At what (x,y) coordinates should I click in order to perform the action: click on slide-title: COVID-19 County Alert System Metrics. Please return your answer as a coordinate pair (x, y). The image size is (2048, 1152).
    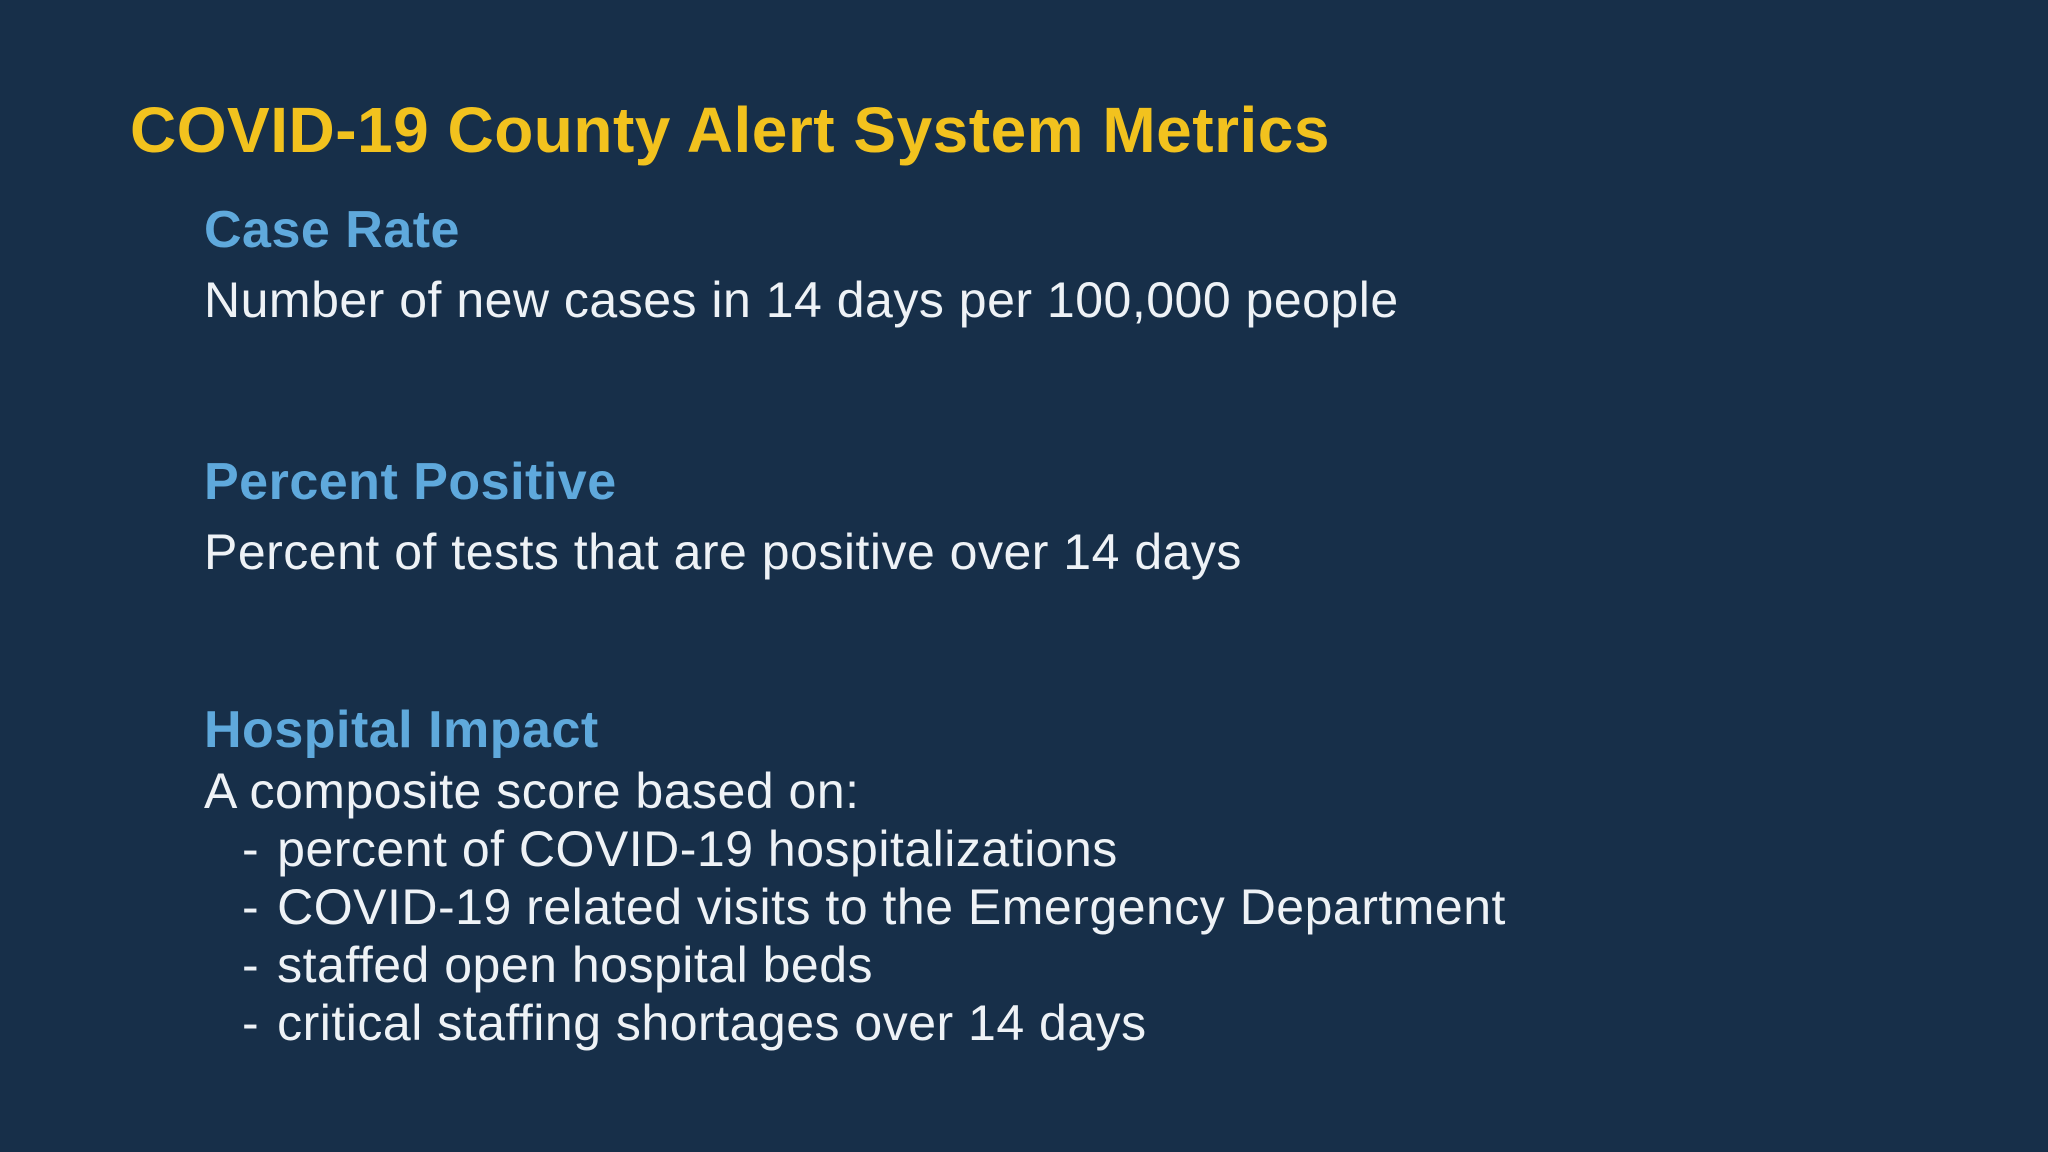
    Looking at the image, I should click on (730, 130).